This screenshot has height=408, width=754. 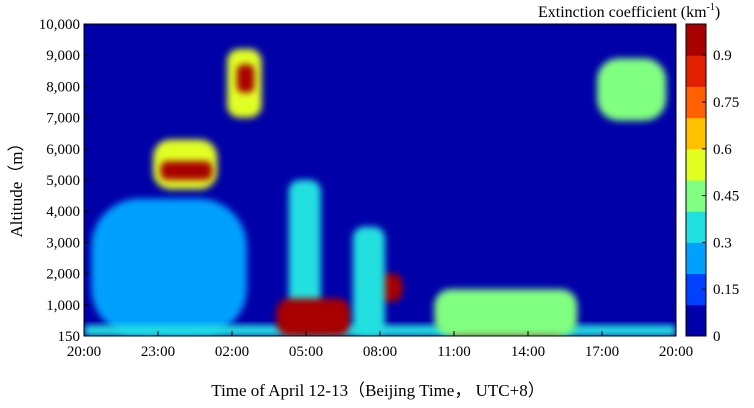 What do you see at coordinates (722, 243) in the screenshot?
I see `colorbar-tick-label: 0.3` at bounding box center [722, 243].